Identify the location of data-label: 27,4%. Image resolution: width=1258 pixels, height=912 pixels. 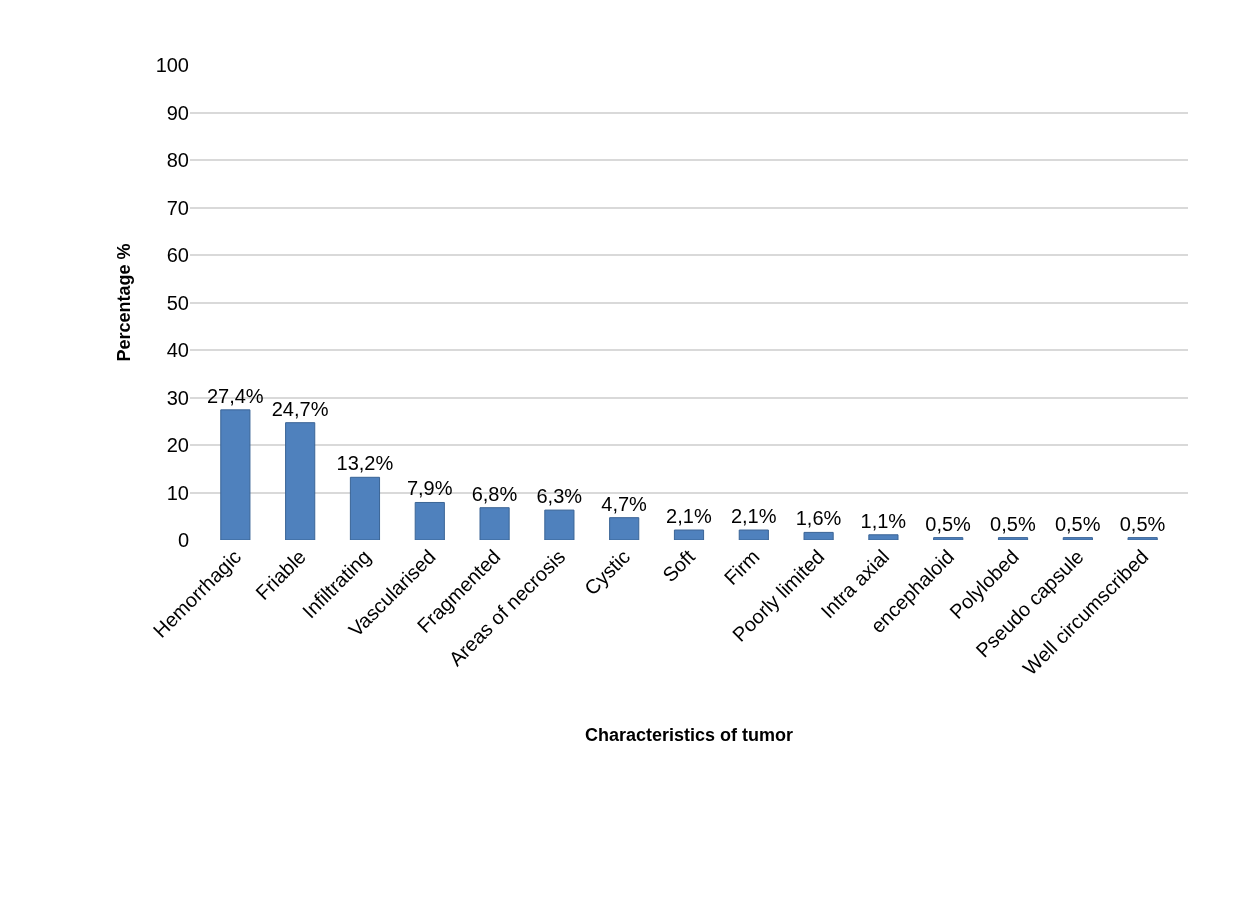
(235, 395).